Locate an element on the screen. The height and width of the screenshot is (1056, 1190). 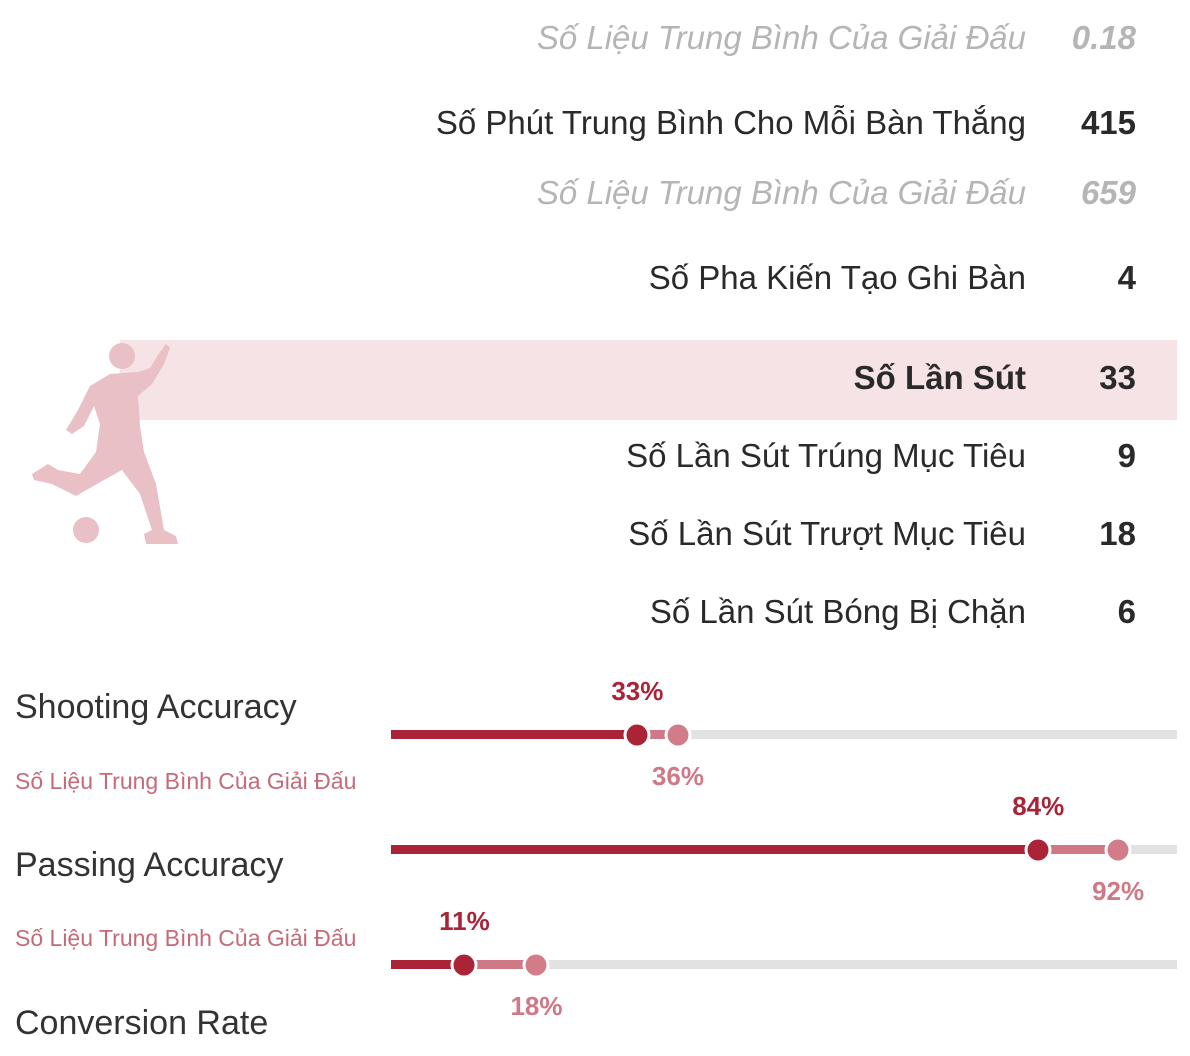
stat-value: 415 is located at coordinates (1108, 122).